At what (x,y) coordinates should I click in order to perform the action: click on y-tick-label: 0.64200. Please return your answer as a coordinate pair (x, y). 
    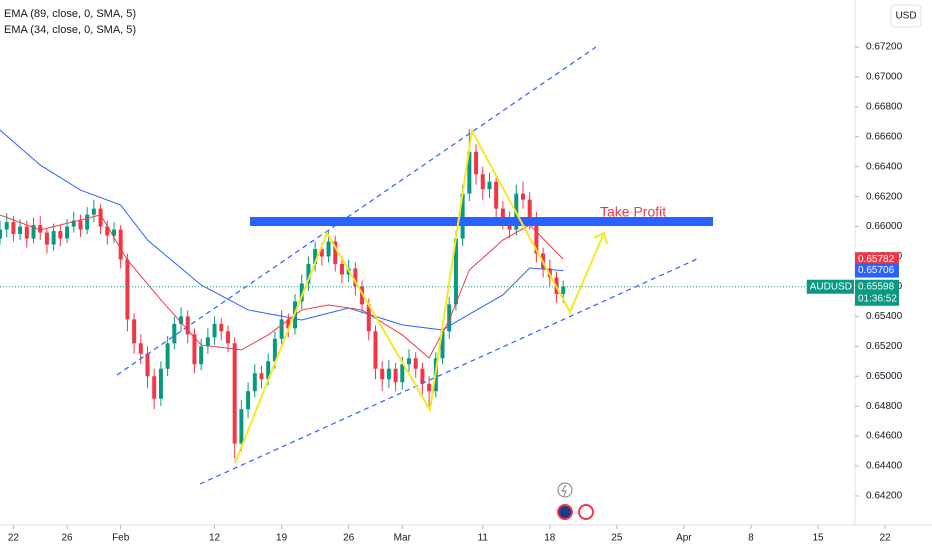
    Looking at the image, I should click on (884, 496).